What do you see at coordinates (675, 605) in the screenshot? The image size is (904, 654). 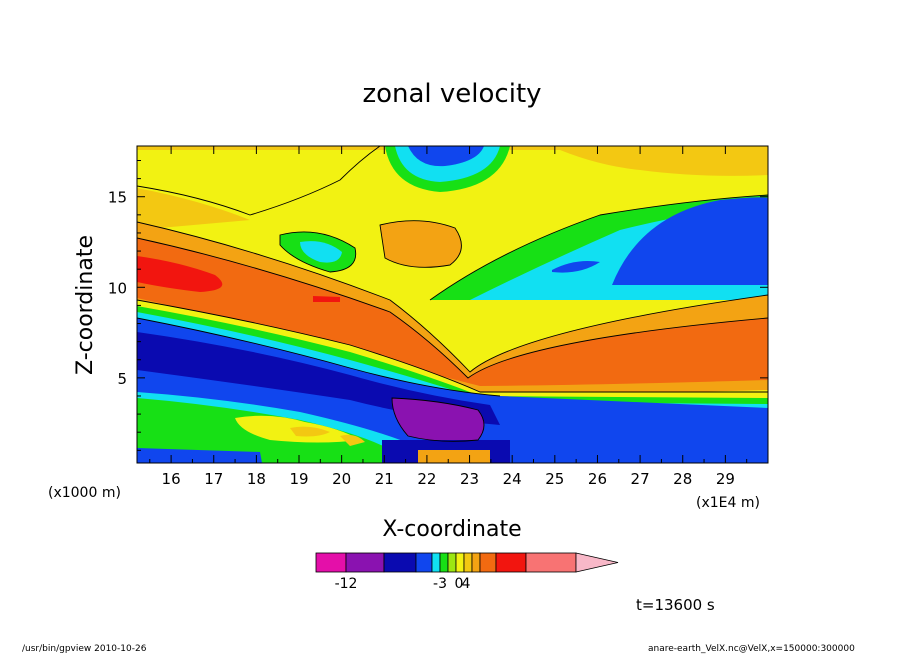 I see `time-annotation: t=13600 s` at bounding box center [675, 605].